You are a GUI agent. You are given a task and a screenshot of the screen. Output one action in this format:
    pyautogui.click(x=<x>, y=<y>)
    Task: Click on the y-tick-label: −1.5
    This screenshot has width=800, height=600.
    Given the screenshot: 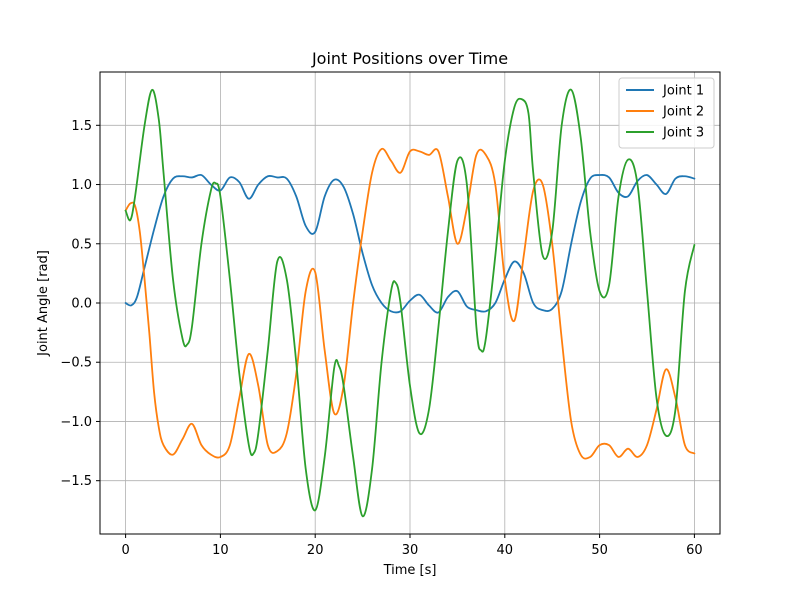 What is the action you would take?
    pyautogui.click(x=76, y=481)
    